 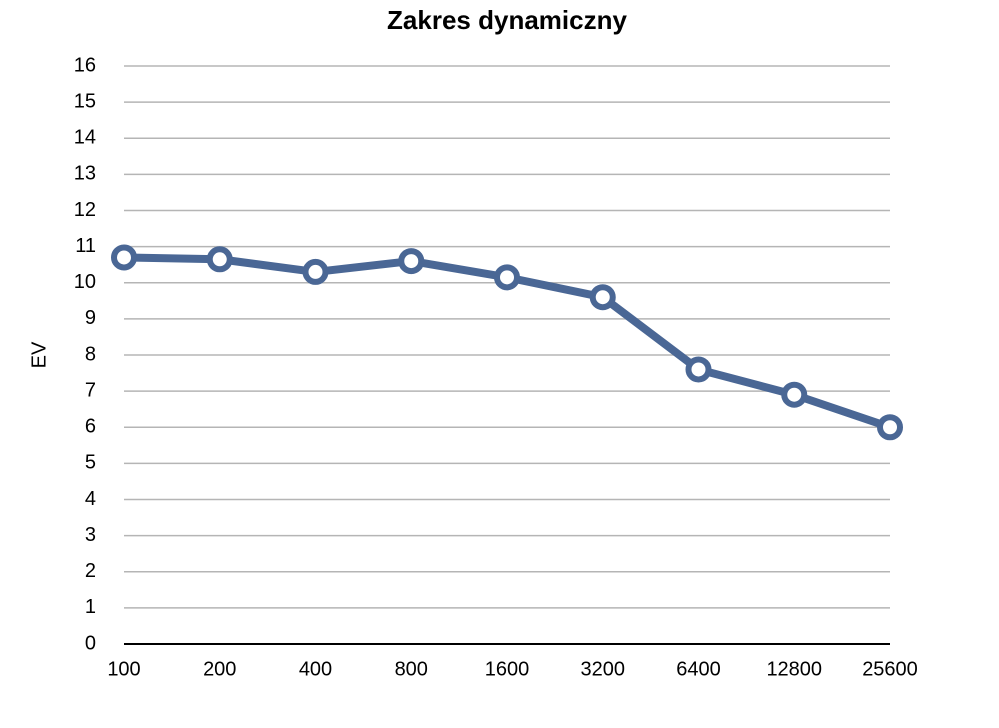 I want to click on y-tick-label: 10, so click(x=85, y=282).